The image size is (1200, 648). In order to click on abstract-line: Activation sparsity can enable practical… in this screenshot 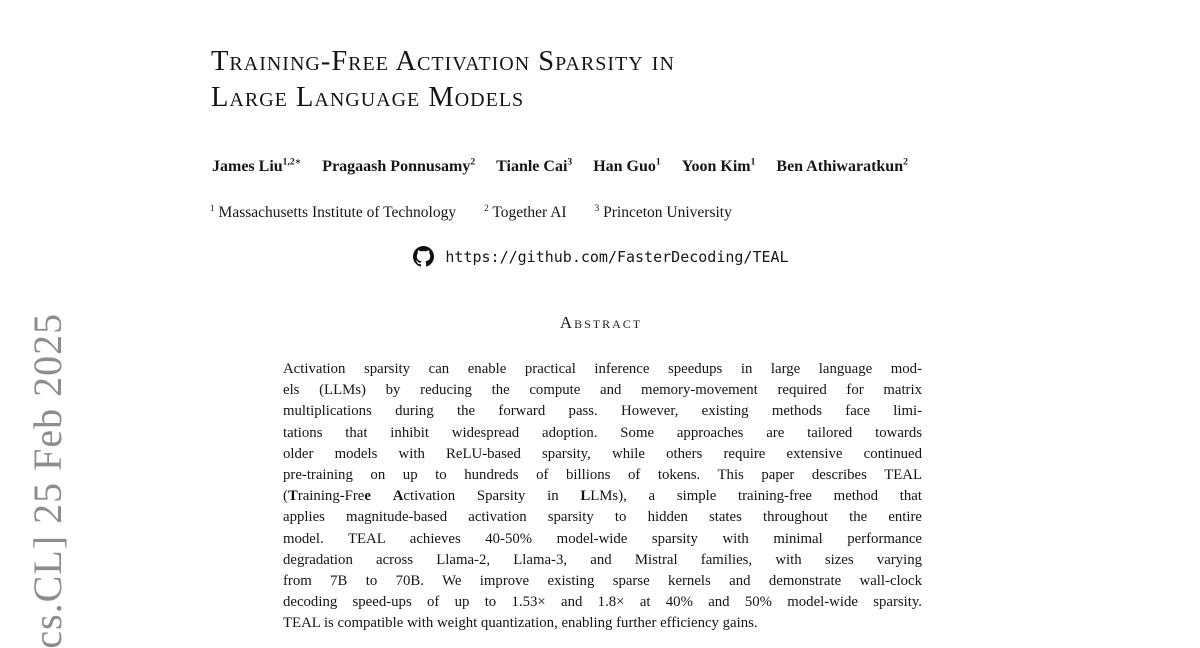, I will do `click(602, 369)`.